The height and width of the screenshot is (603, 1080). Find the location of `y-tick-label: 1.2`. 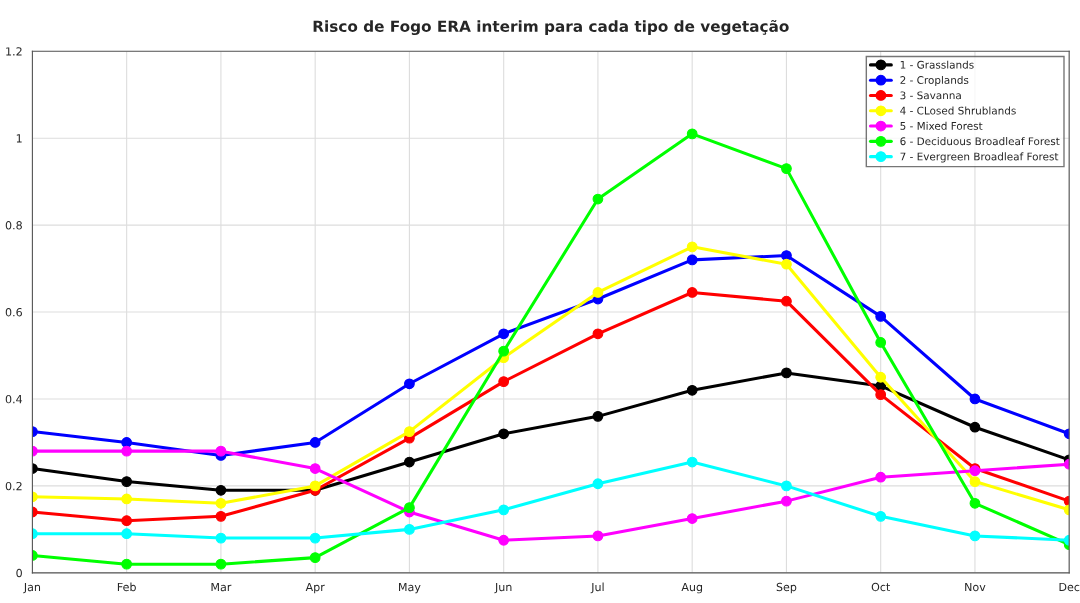

y-tick-label: 1.2 is located at coordinates (14, 51).